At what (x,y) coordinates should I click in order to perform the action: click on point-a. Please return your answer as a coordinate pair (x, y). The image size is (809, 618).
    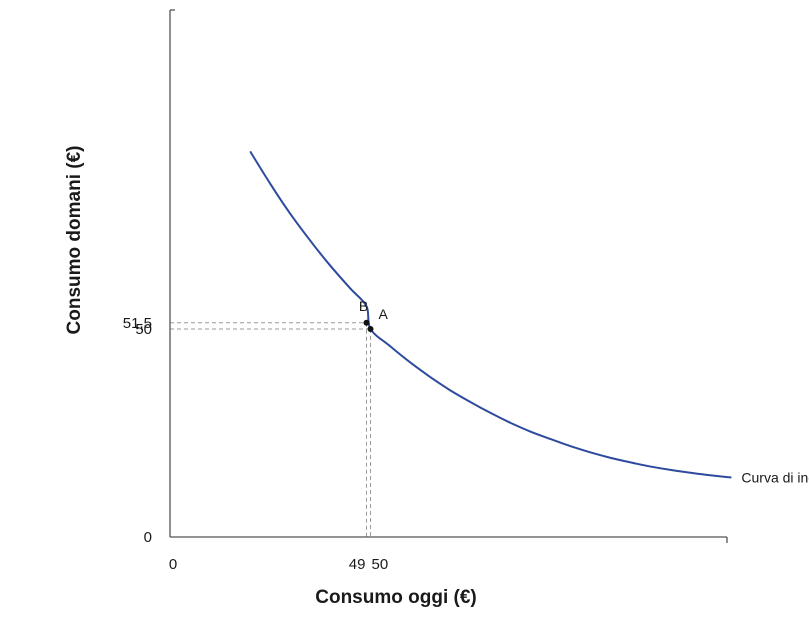
    Looking at the image, I should click on (370, 329).